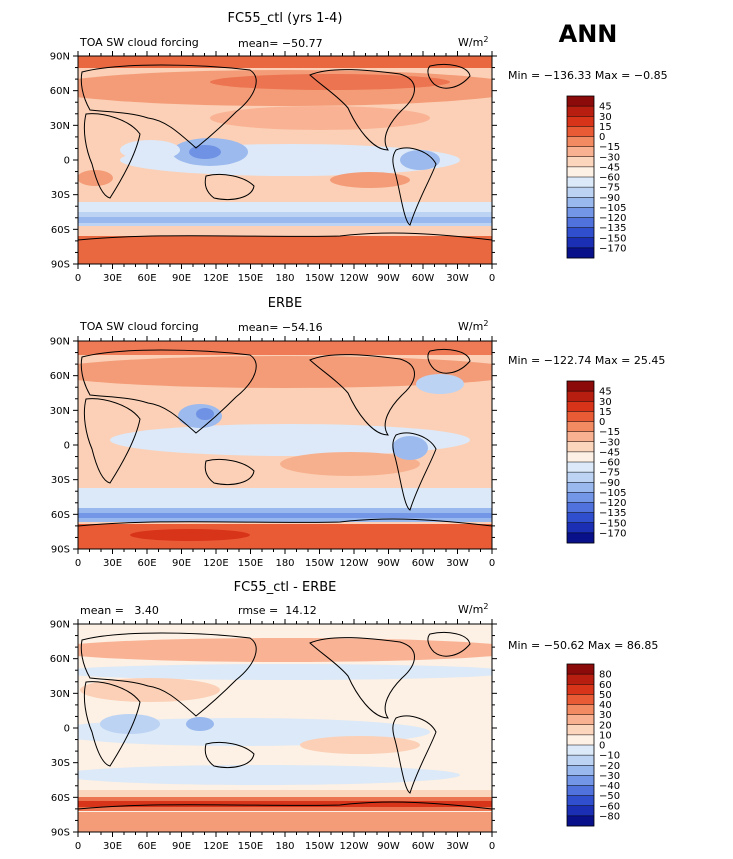  Describe the element at coordinates (60, 833) in the screenshot. I see `y-tick-label: 90S` at that location.